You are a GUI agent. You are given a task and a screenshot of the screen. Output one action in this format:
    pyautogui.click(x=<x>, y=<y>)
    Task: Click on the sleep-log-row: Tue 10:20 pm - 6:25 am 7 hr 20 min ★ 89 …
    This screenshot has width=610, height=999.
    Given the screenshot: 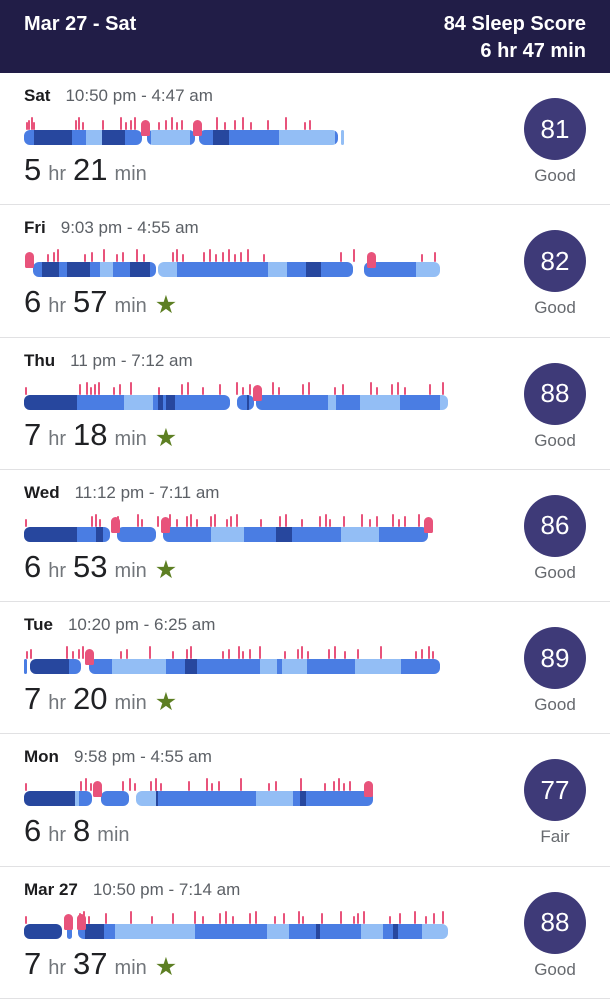 What is the action you would take?
    pyautogui.click(x=305, y=668)
    